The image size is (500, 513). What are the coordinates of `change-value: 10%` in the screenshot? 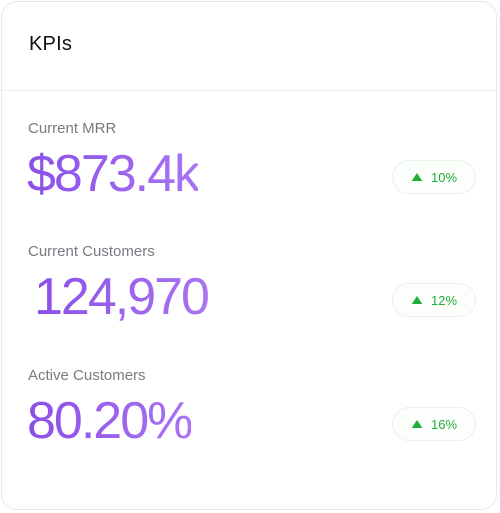 It's located at (444, 177).